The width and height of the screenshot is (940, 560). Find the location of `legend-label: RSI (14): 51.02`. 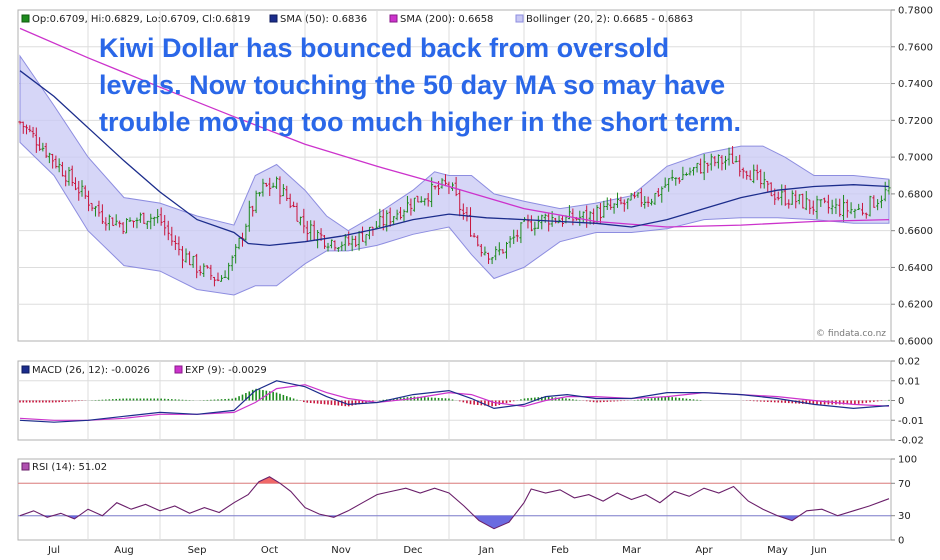

legend-label: RSI (14): 51.02 is located at coordinates (69, 467).